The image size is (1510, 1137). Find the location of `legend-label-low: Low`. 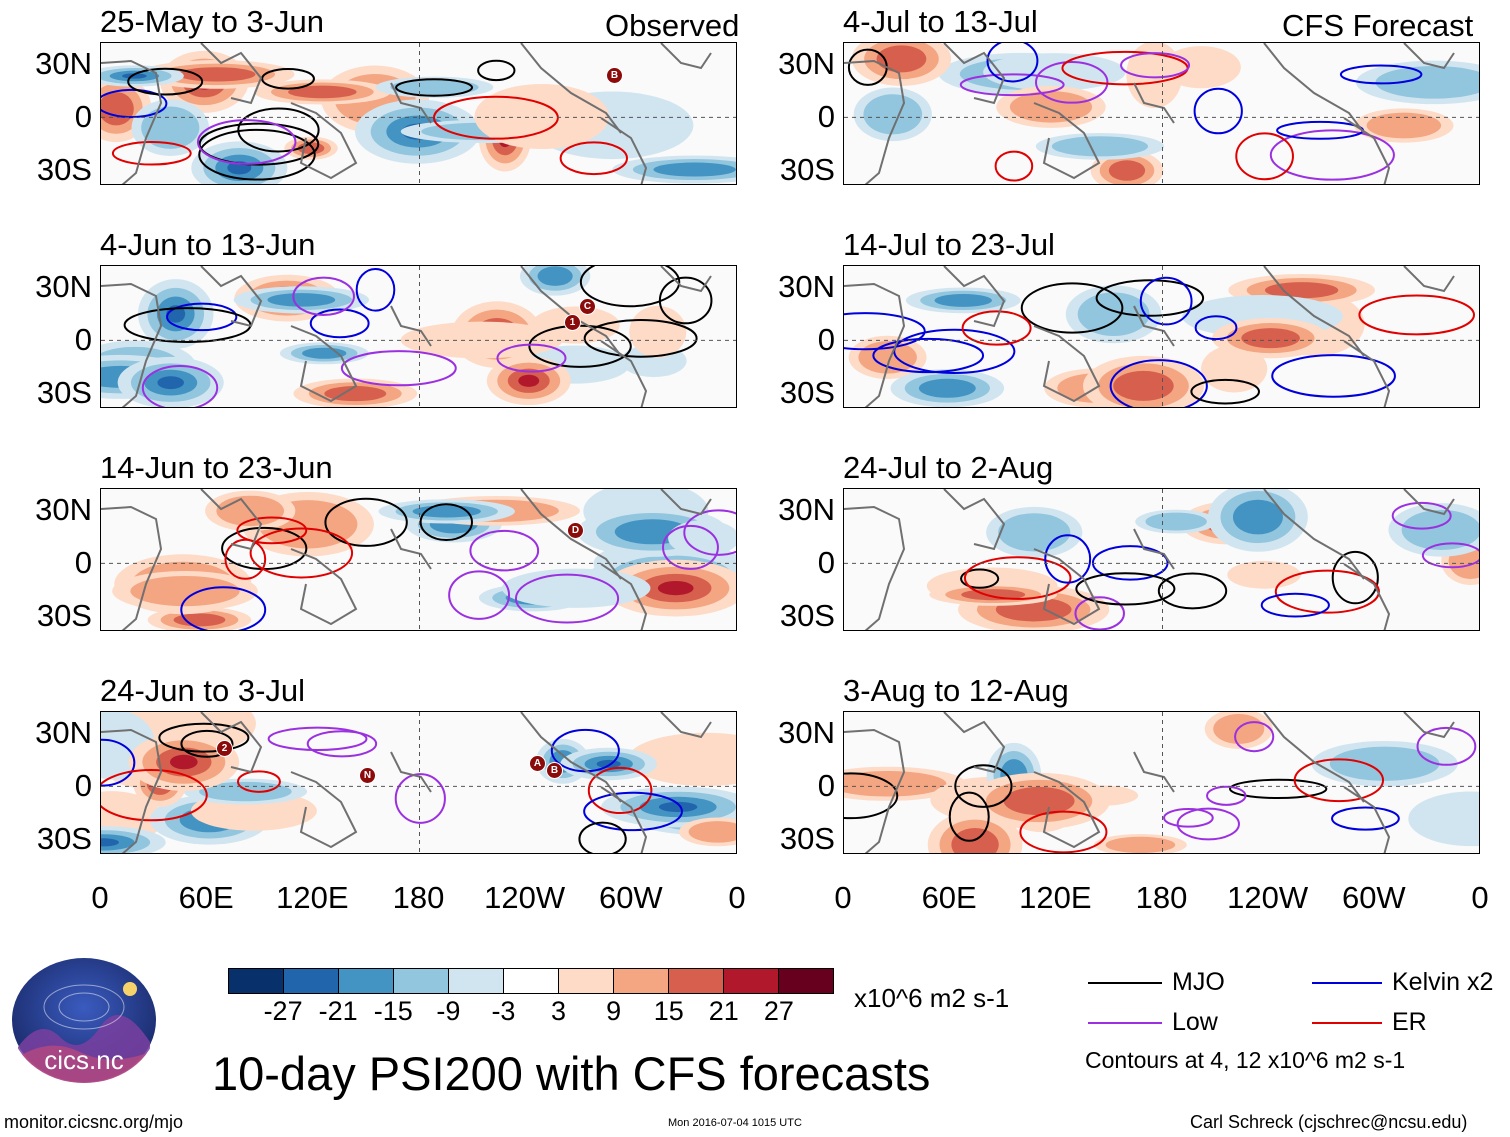

legend-label-low: Low is located at coordinates (1195, 1022).